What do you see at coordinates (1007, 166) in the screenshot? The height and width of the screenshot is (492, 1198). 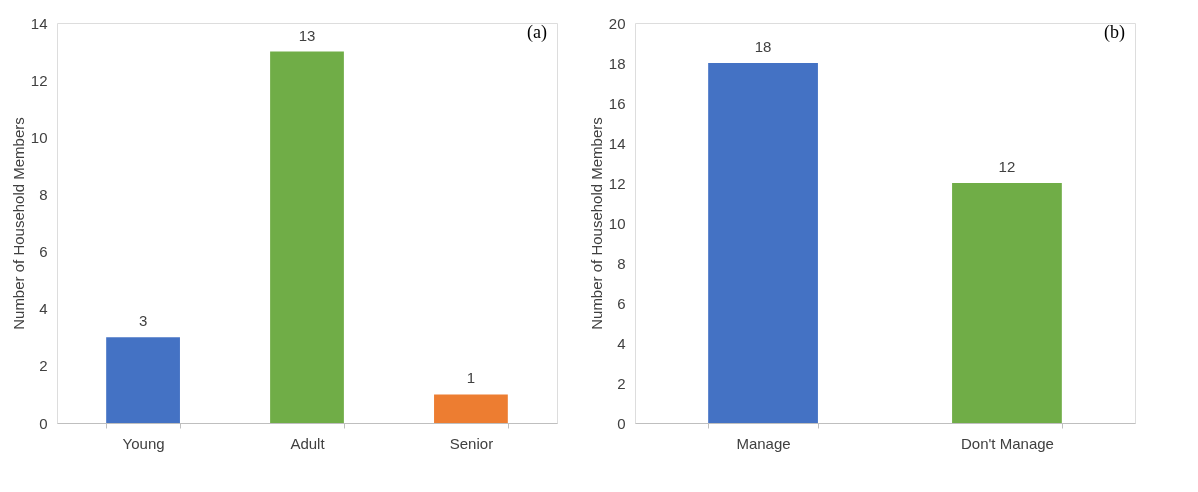 I see `data-label: 12` at bounding box center [1007, 166].